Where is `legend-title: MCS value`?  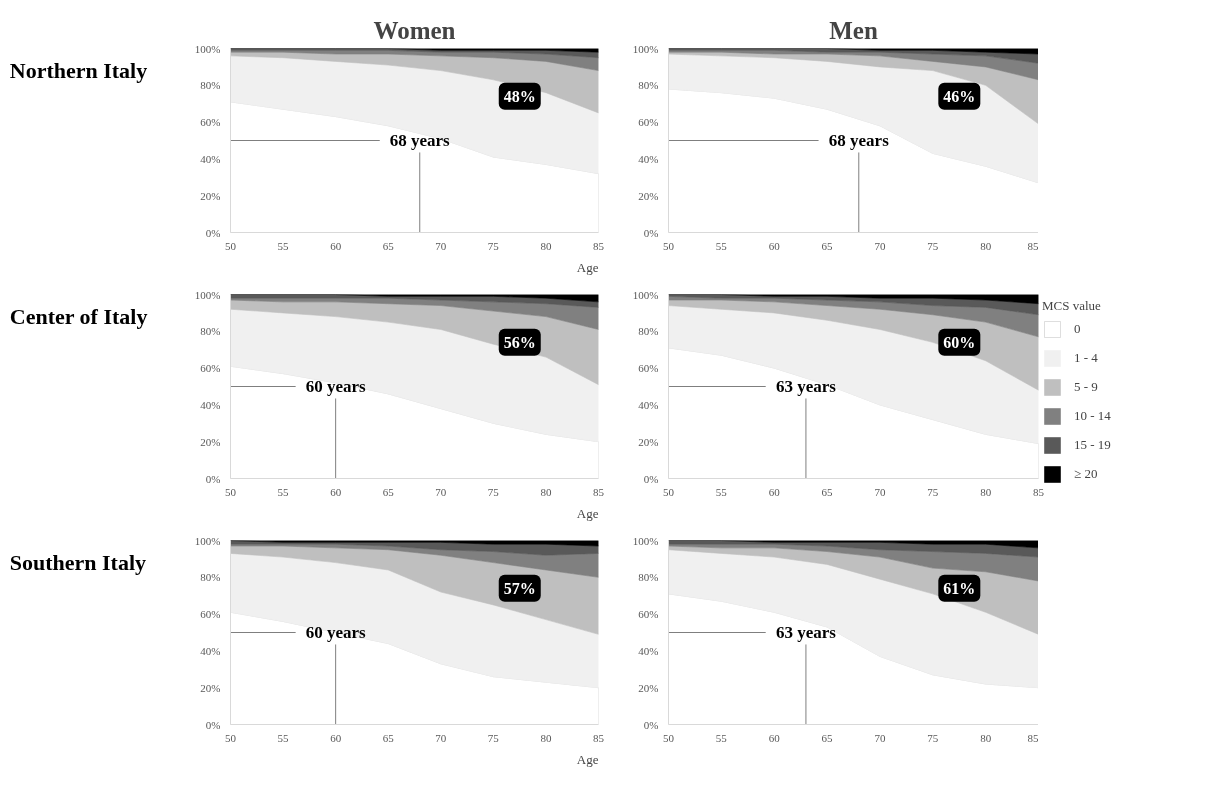 legend-title: MCS value is located at coordinates (1072, 306).